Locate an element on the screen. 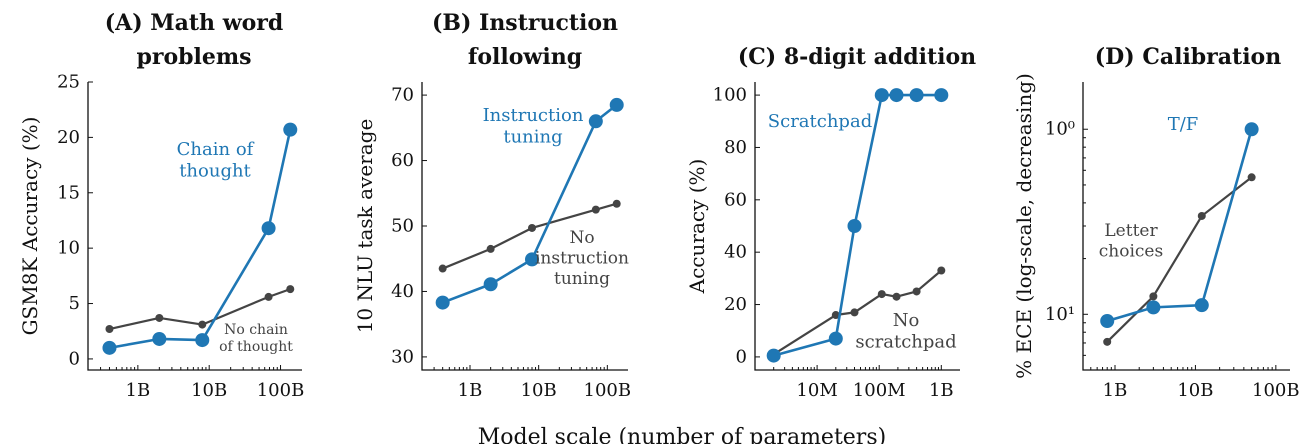  y-tick-label: 100 is located at coordinates (730, 95).